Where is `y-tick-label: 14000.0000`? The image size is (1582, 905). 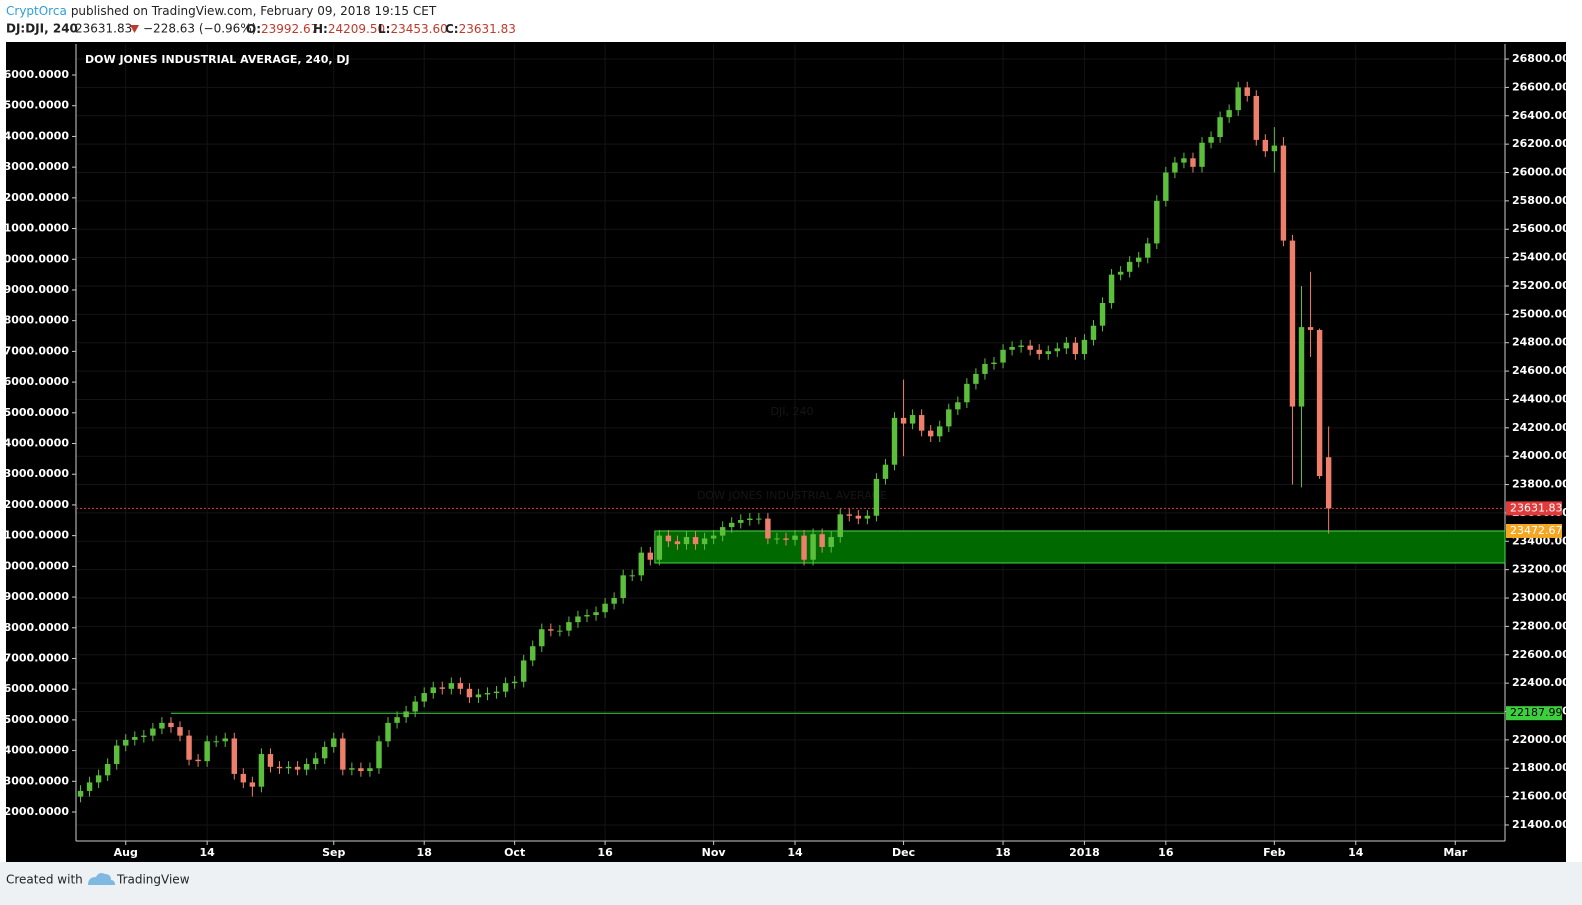 y-tick-label: 14000.0000 is located at coordinates (34, 750).